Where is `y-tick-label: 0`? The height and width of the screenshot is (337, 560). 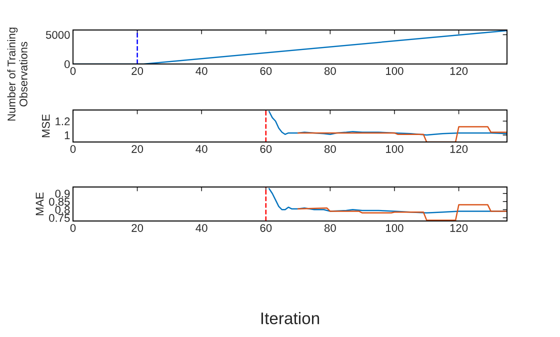
y-tick-label: 0 is located at coordinates (67, 64).